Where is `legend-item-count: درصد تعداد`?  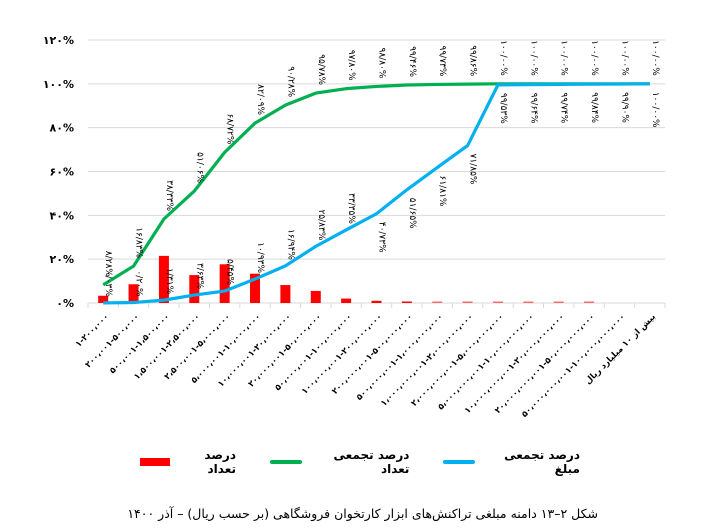 legend-item-count: درصد تعداد is located at coordinates (188, 462).